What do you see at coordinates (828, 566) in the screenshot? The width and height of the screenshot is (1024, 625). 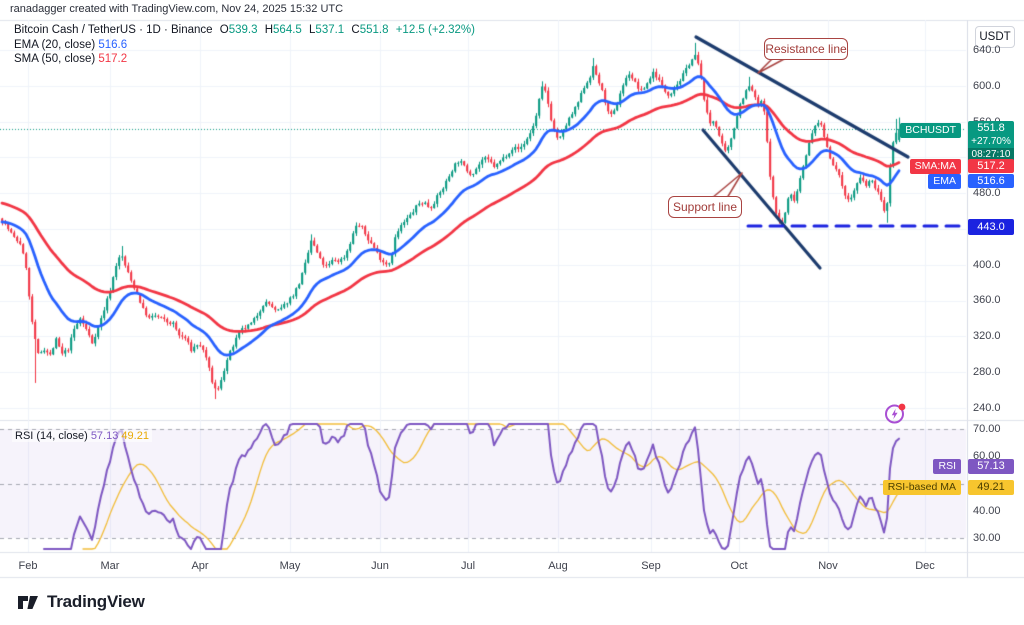 I see `month-label: Nov` at bounding box center [828, 566].